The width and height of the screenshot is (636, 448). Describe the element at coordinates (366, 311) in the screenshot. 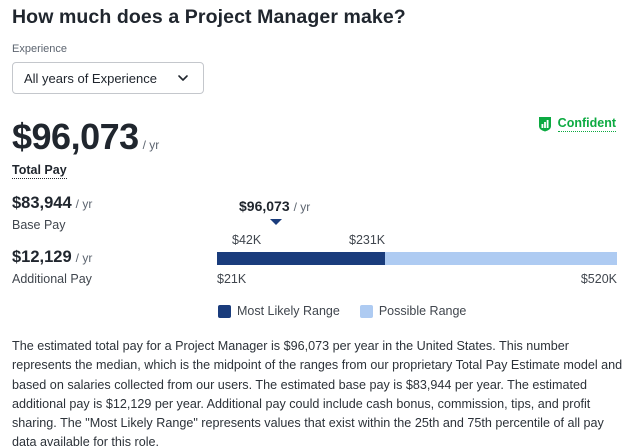

I see `legend-swatch-possible` at that location.